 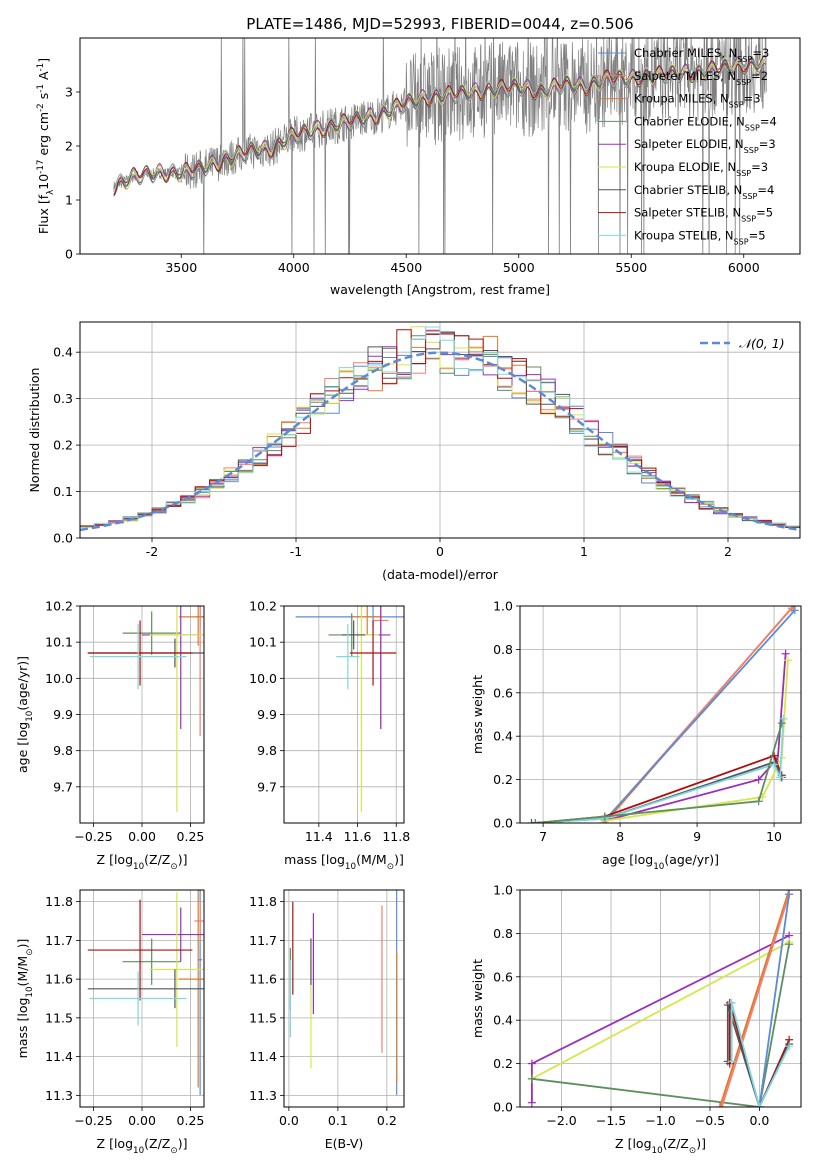 I want to click on y-tick-label: 9.9, so click(x=267, y=714).